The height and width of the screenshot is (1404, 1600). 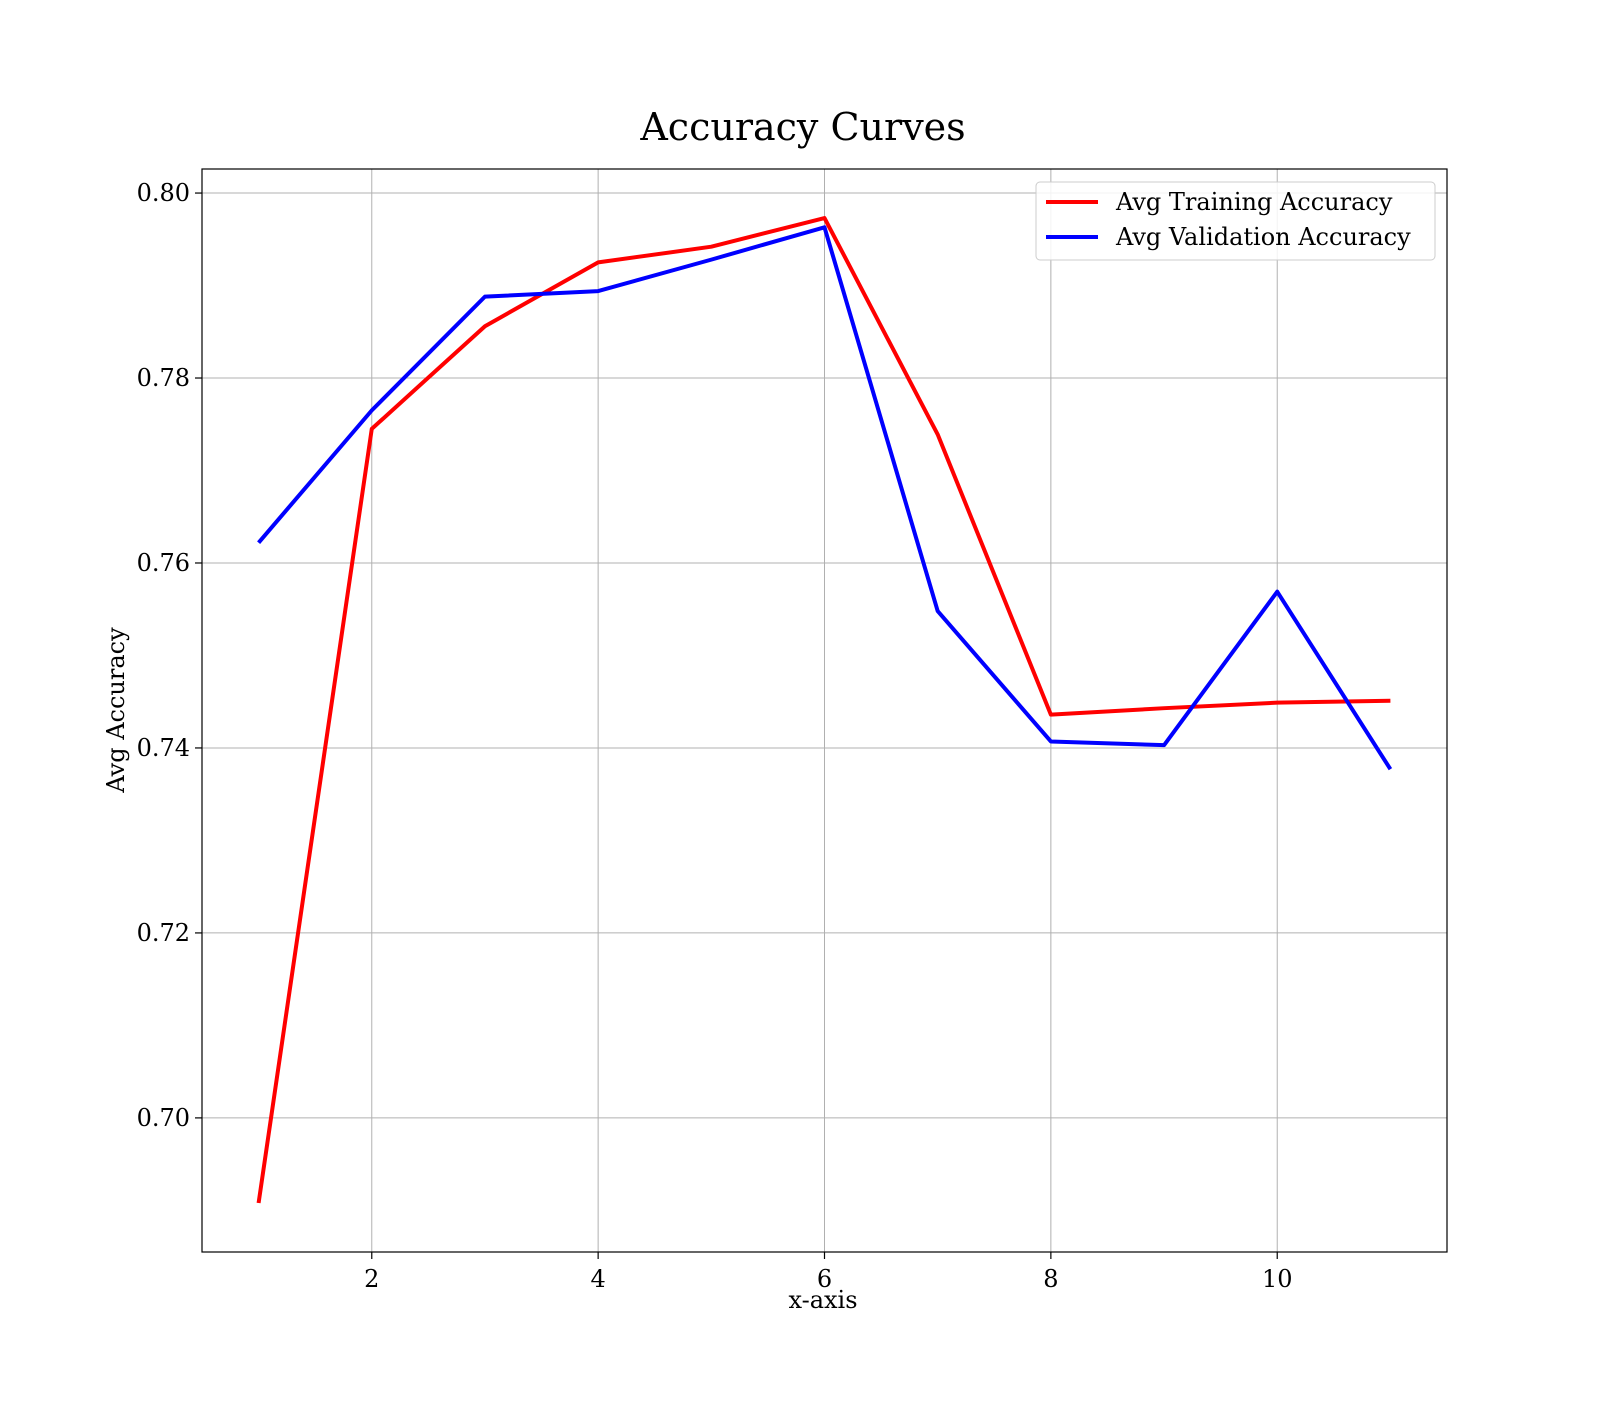 I want to click on legend-label: Avg Validation Accuracy, so click(x=1263, y=237).